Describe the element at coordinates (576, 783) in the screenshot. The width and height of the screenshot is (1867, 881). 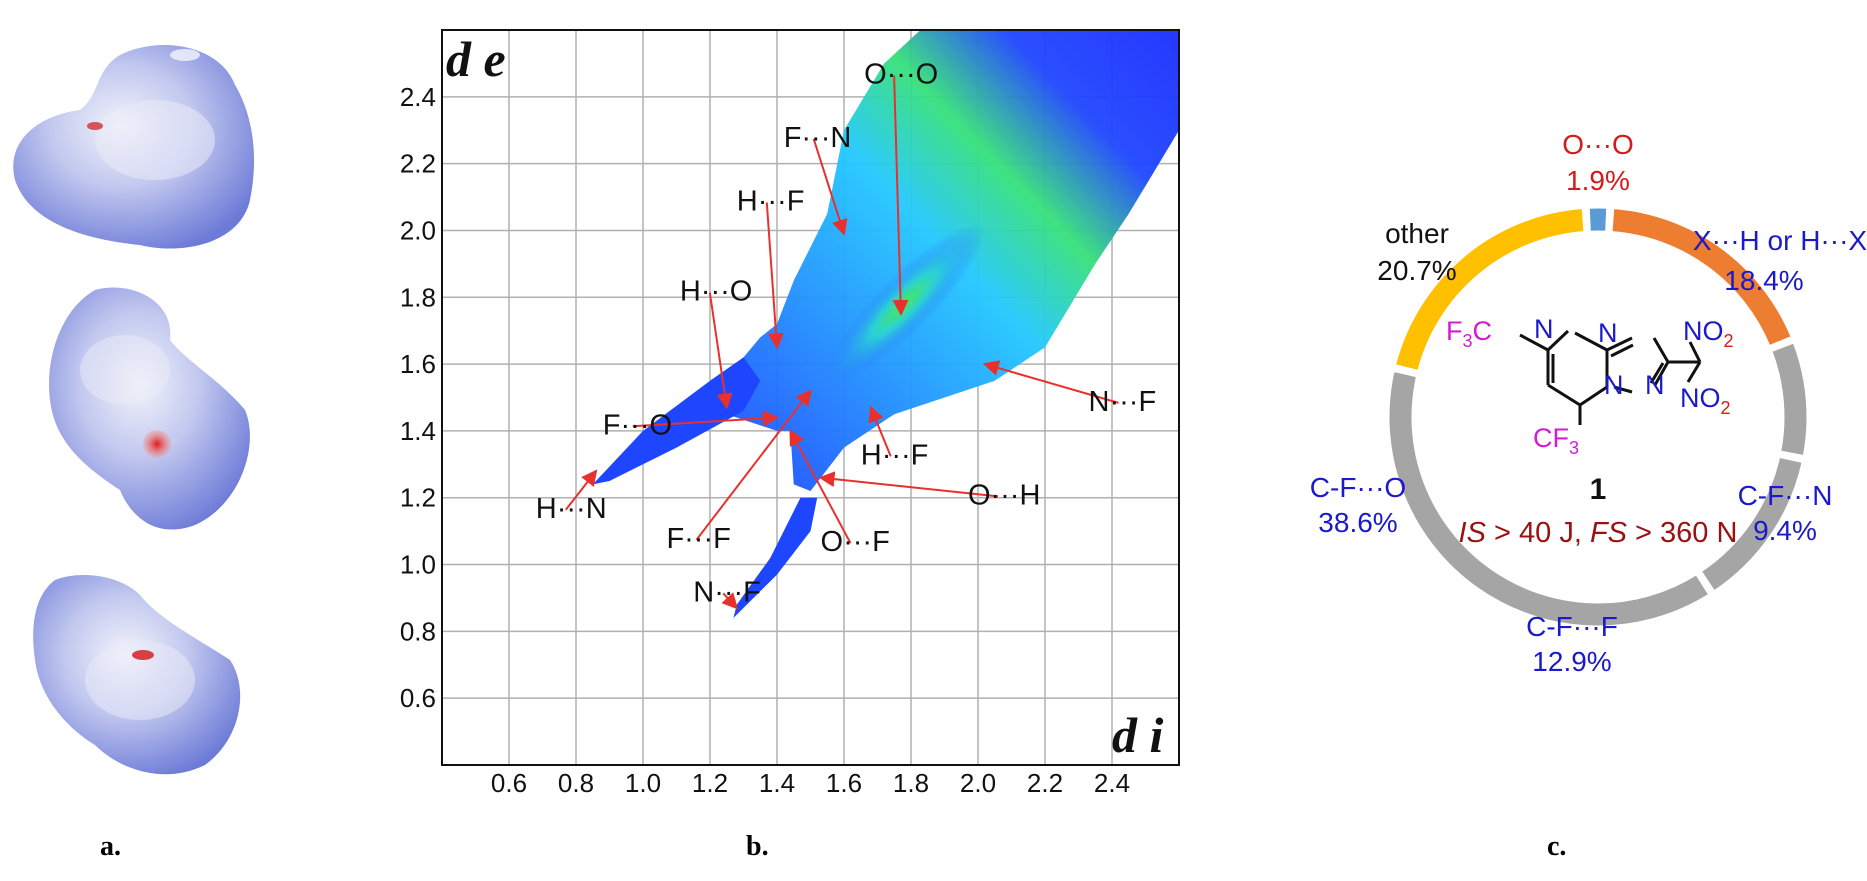
I see `x-tick-label: 0.8` at that location.